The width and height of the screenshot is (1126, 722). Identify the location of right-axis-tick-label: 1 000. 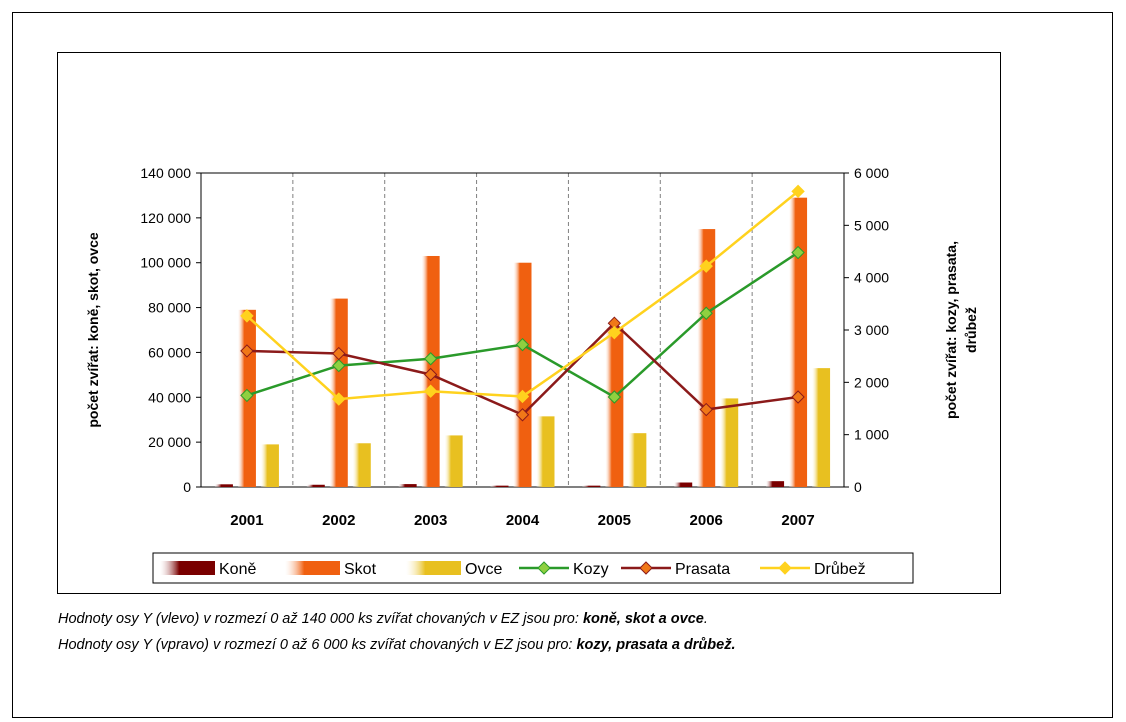
(871, 435).